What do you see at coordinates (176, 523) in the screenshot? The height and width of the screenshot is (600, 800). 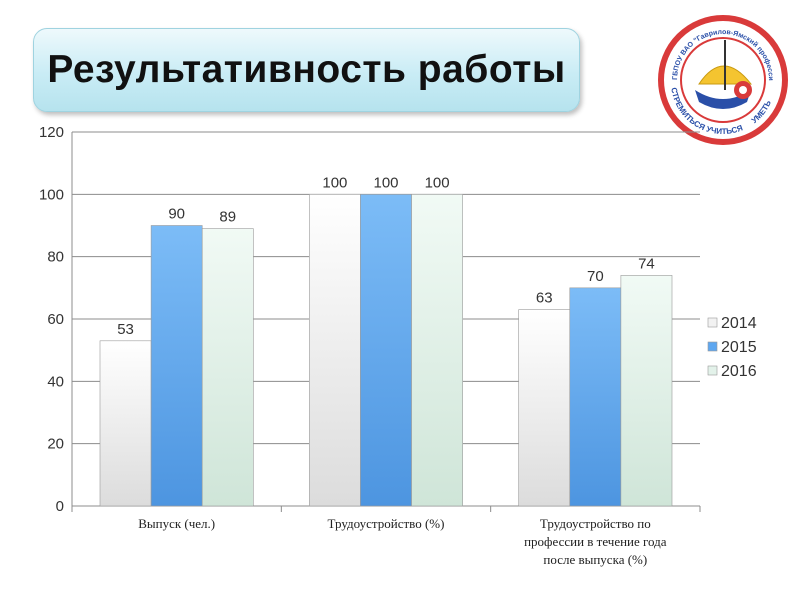 I see `category-label: Выпуск (чел.)` at bounding box center [176, 523].